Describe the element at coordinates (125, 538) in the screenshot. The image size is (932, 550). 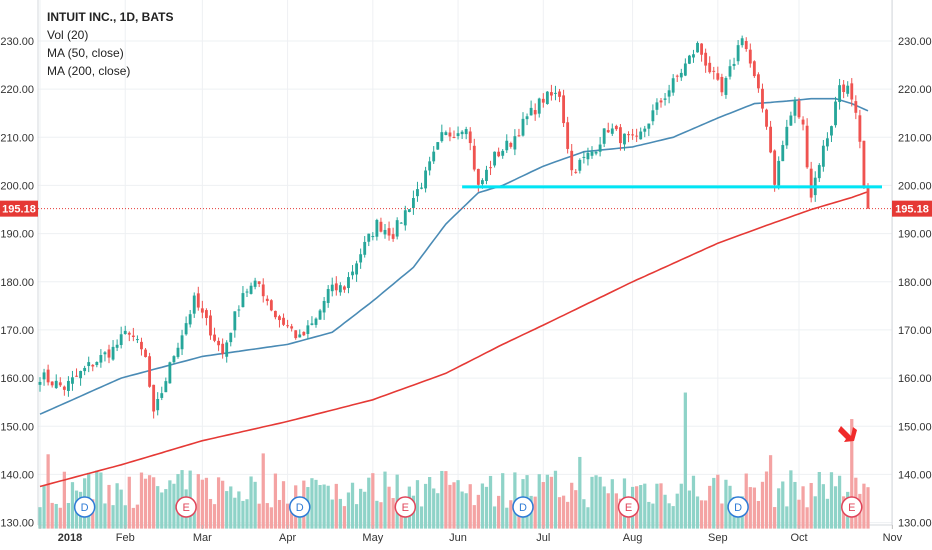
I see `x-tick-label: Feb` at that location.